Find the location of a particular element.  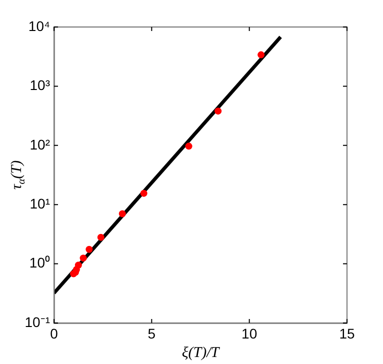

y-tick-label: 10¹ is located at coordinates (40, 203).